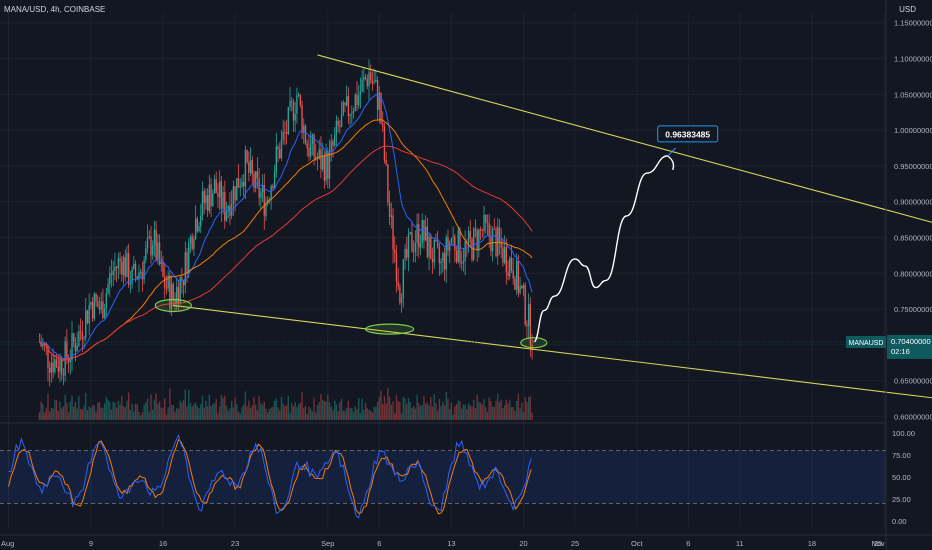 Image resolution: width=932 pixels, height=550 pixels. What do you see at coordinates (909, 346) in the screenshot?
I see `current-price-tag` at bounding box center [909, 346].